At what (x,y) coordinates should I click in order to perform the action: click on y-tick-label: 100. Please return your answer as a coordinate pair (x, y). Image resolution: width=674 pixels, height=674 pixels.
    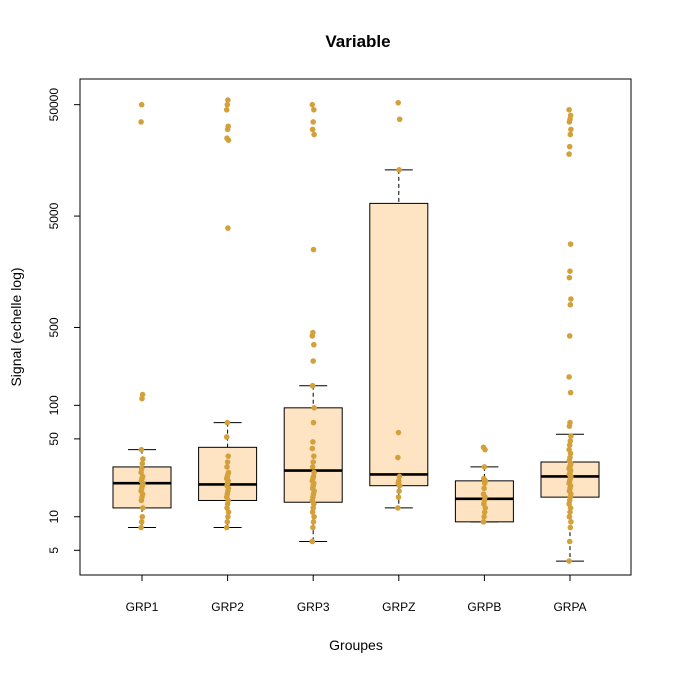
    Looking at the image, I should click on (54, 405).